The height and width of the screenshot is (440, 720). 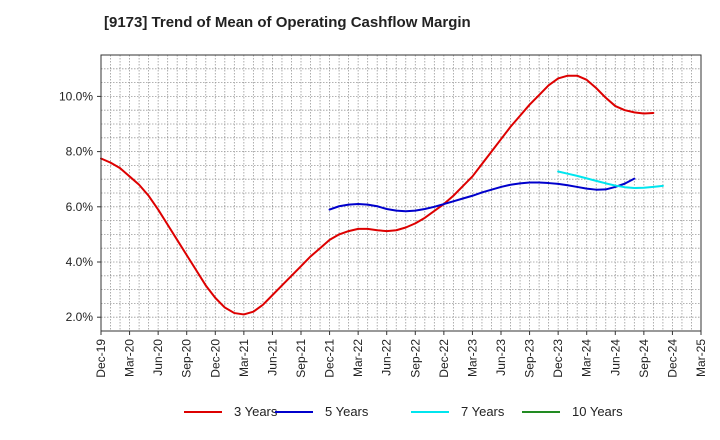 I want to click on y-tick-label: 4.0%, so click(x=80, y=262).